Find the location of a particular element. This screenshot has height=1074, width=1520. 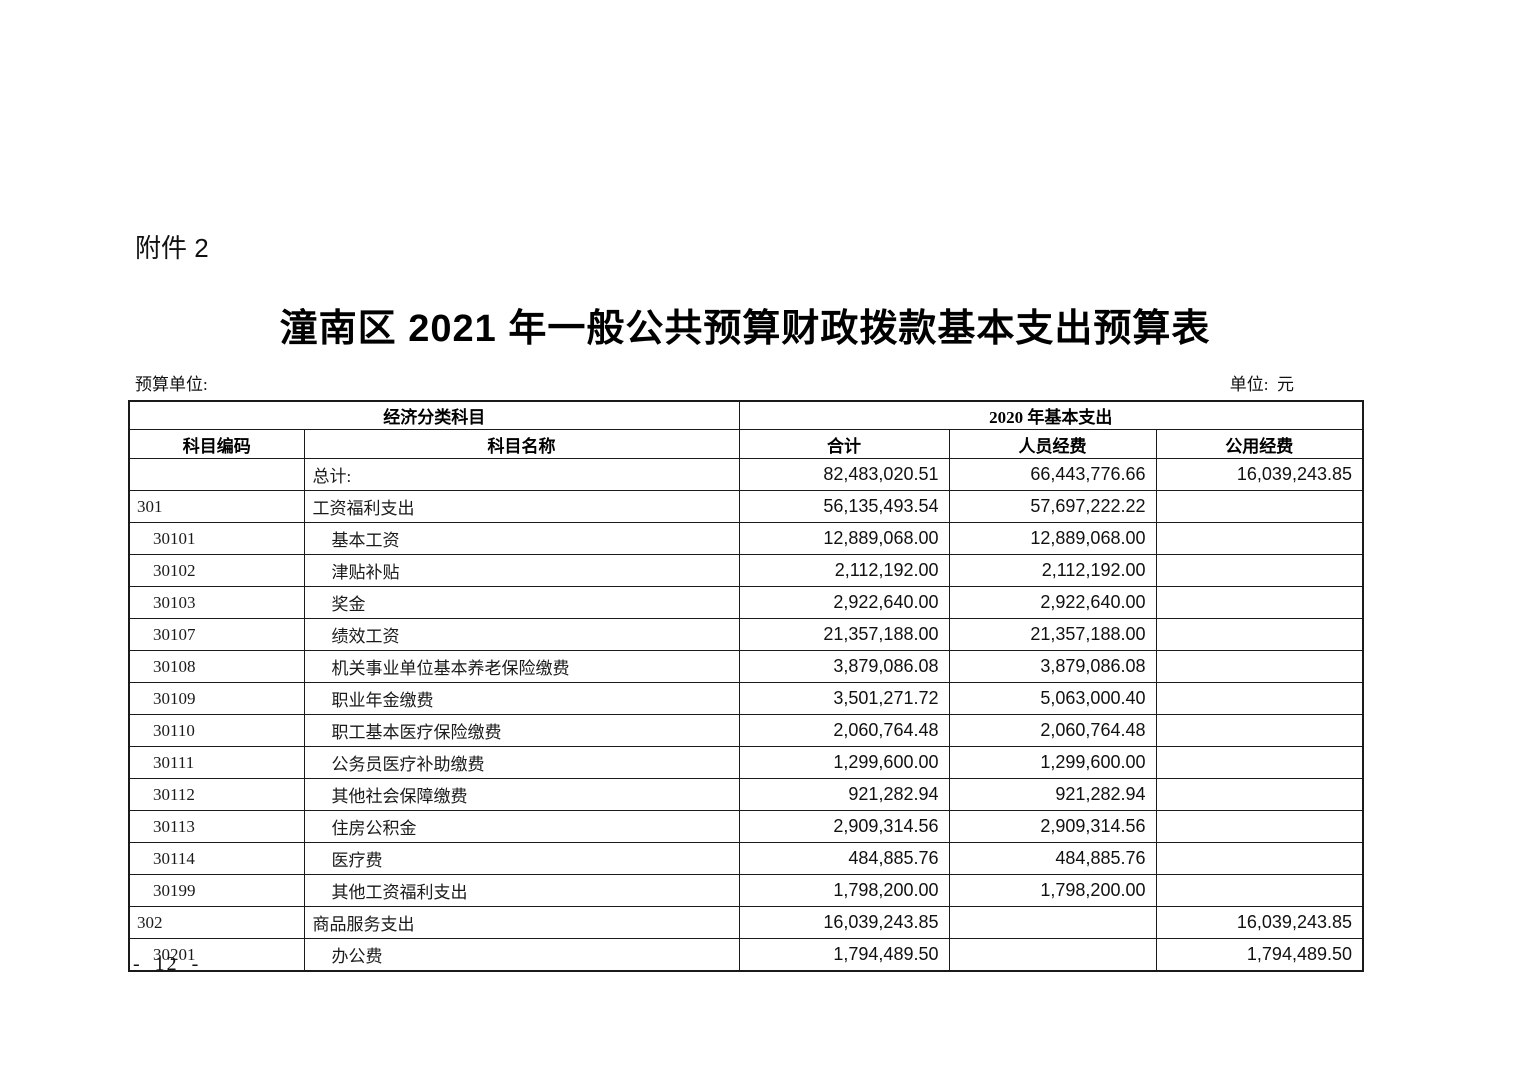

table-row: 30102 津贴补贴 2,112,192.00 2,112,192.00 is located at coordinates (746, 570).